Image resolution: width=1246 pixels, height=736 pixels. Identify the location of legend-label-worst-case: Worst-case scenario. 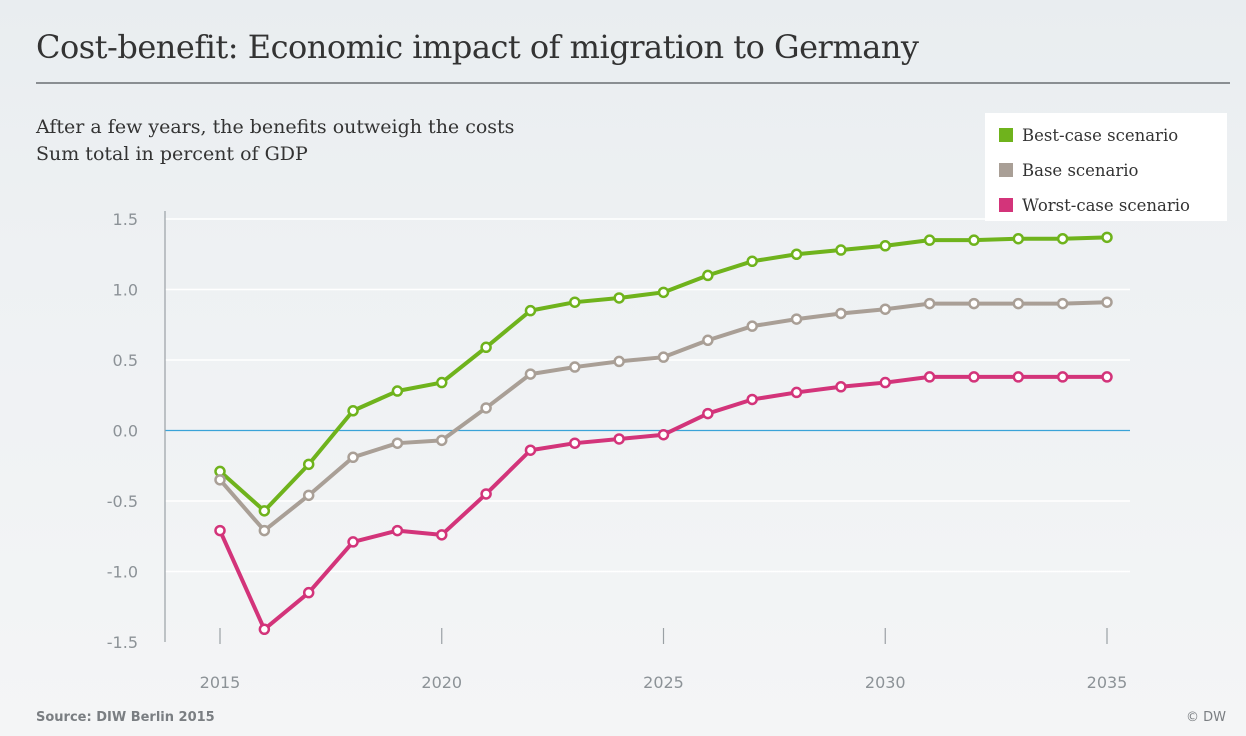
(1106, 205).